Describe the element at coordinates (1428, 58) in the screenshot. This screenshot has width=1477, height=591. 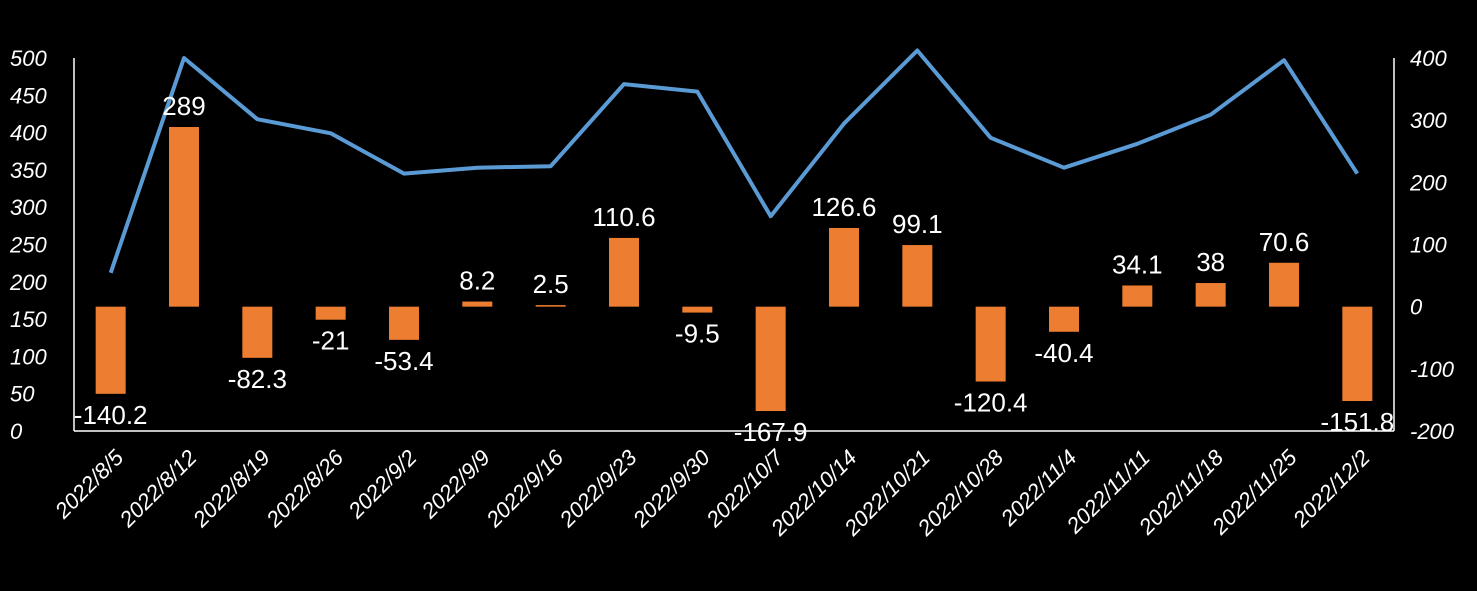
I see `right-tick-label: 400` at that location.